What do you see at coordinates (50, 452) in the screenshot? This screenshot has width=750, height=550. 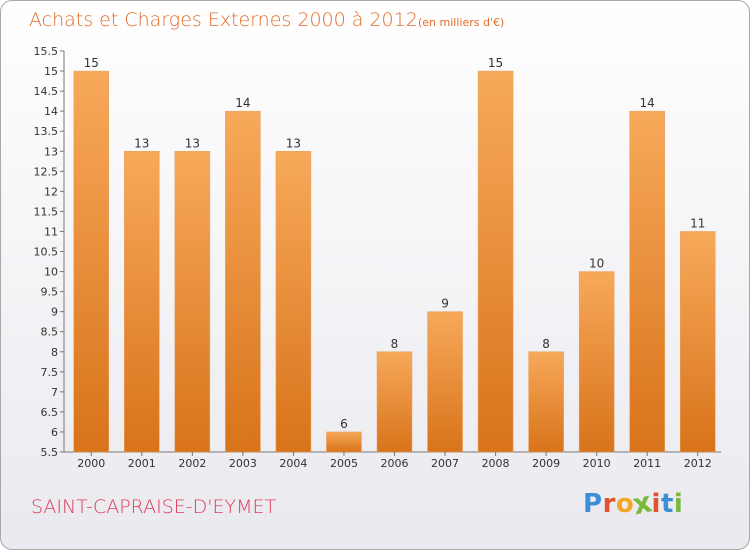 I see `y-tick-label: 5.5` at bounding box center [50, 452].